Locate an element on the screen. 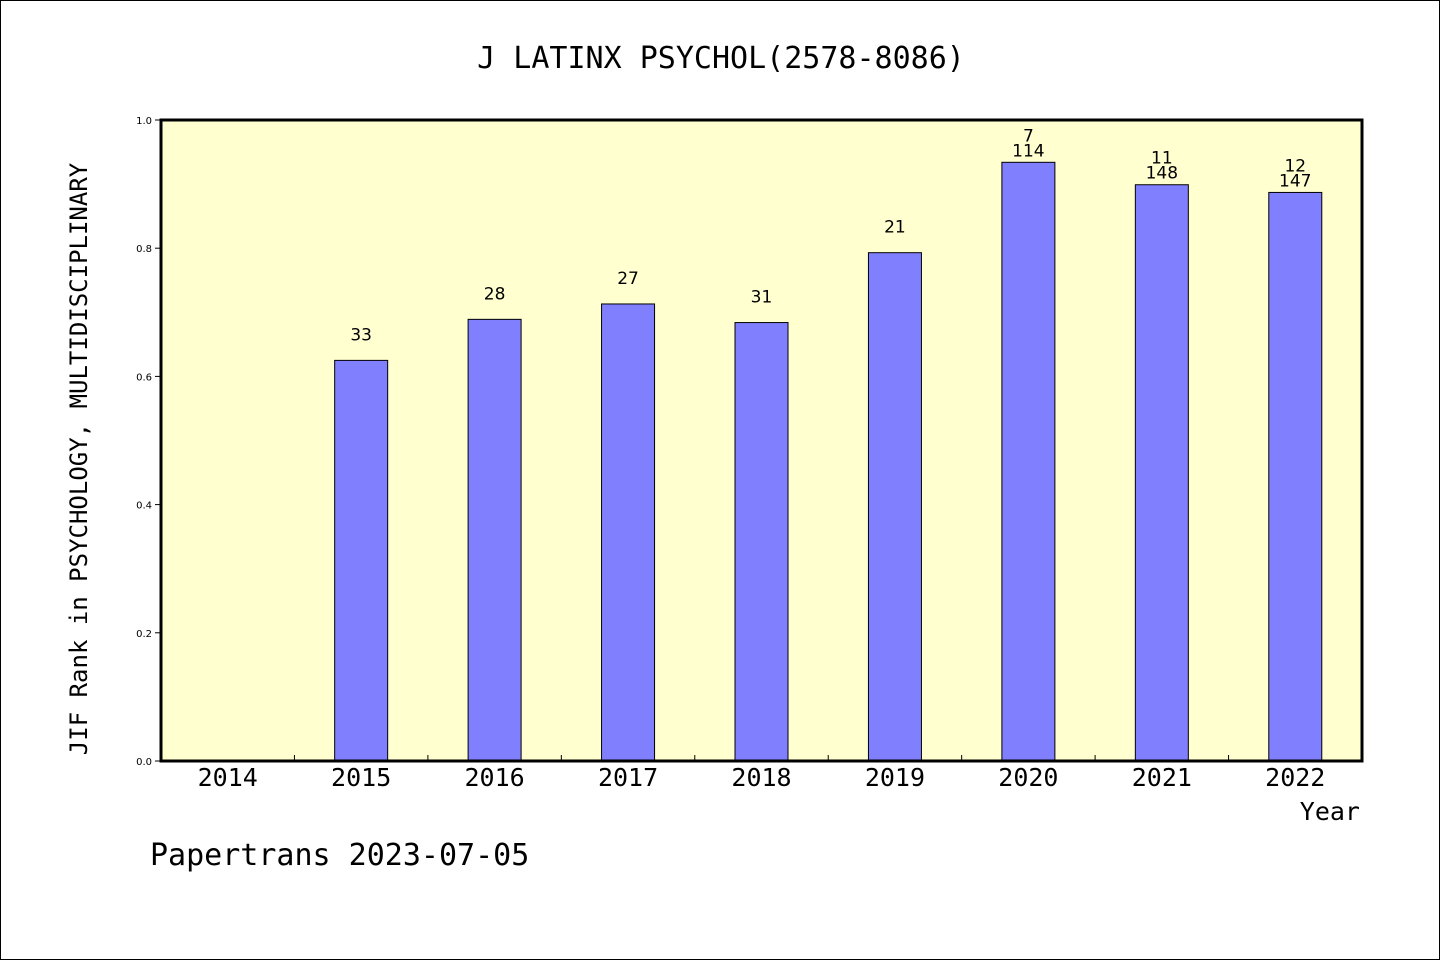  data-label-2019-0: 21 is located at coordinates (895, 228).